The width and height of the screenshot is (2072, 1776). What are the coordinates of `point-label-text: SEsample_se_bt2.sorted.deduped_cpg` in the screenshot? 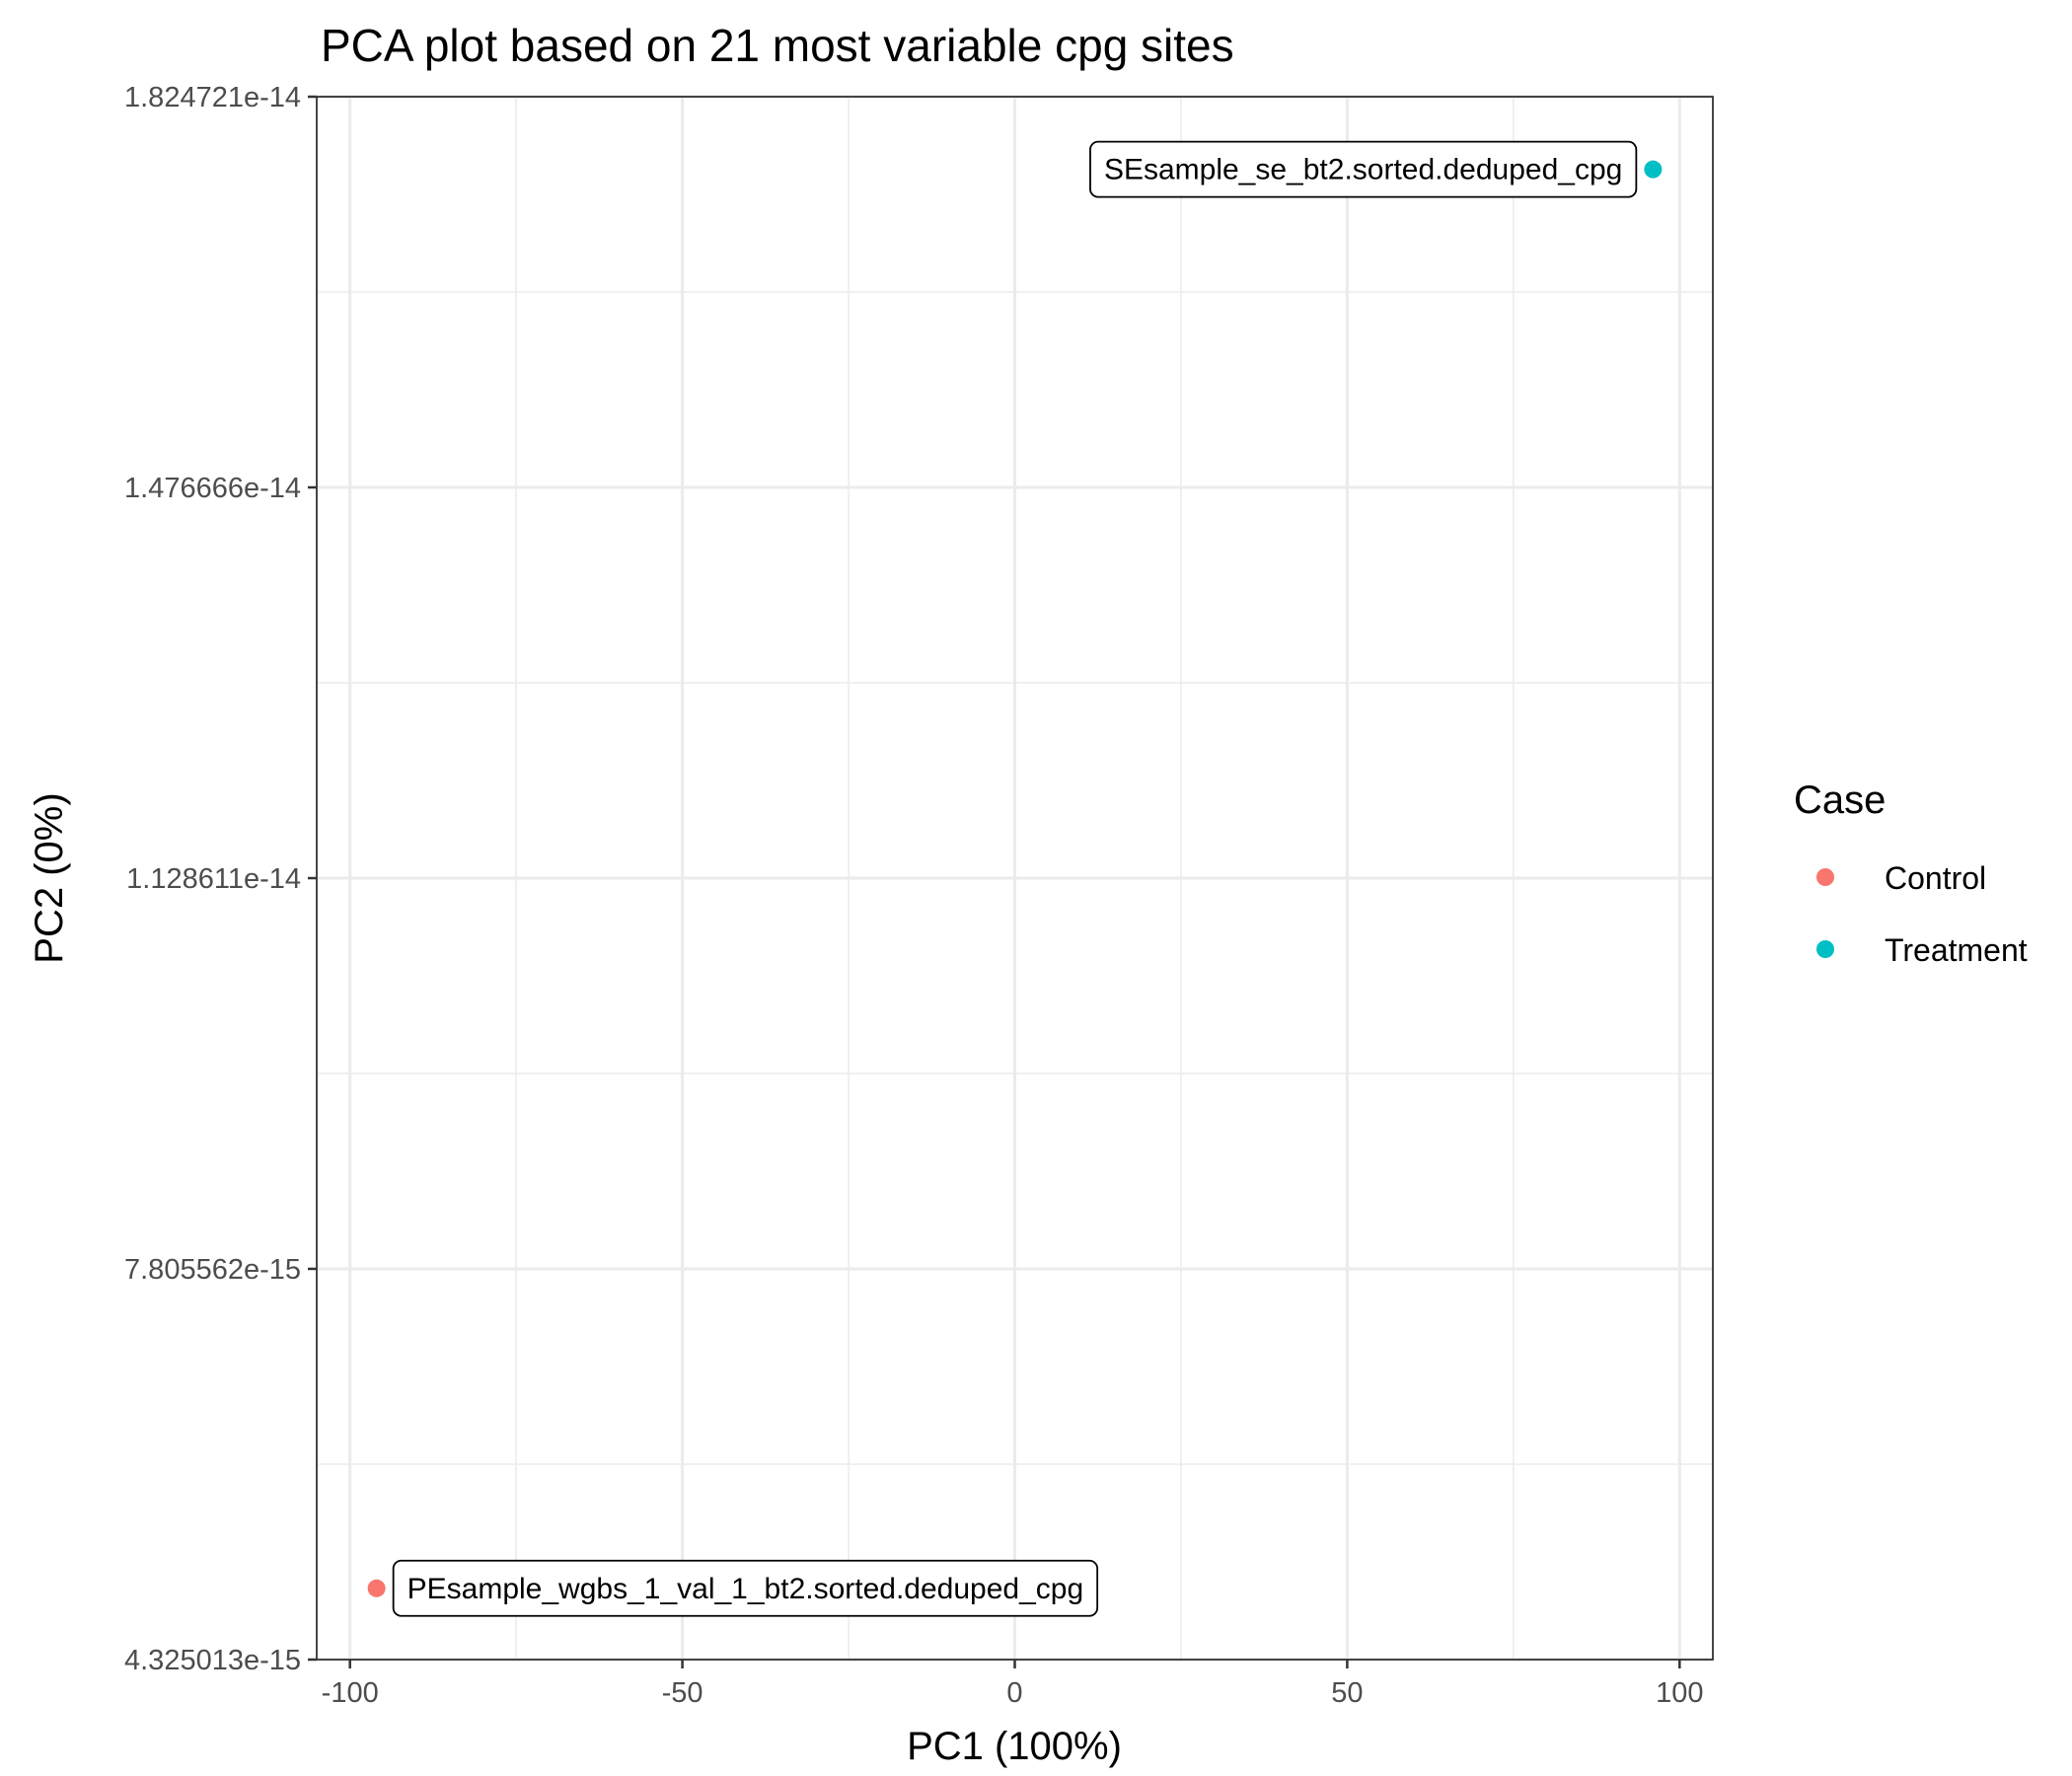 It's located at (1363, 170).